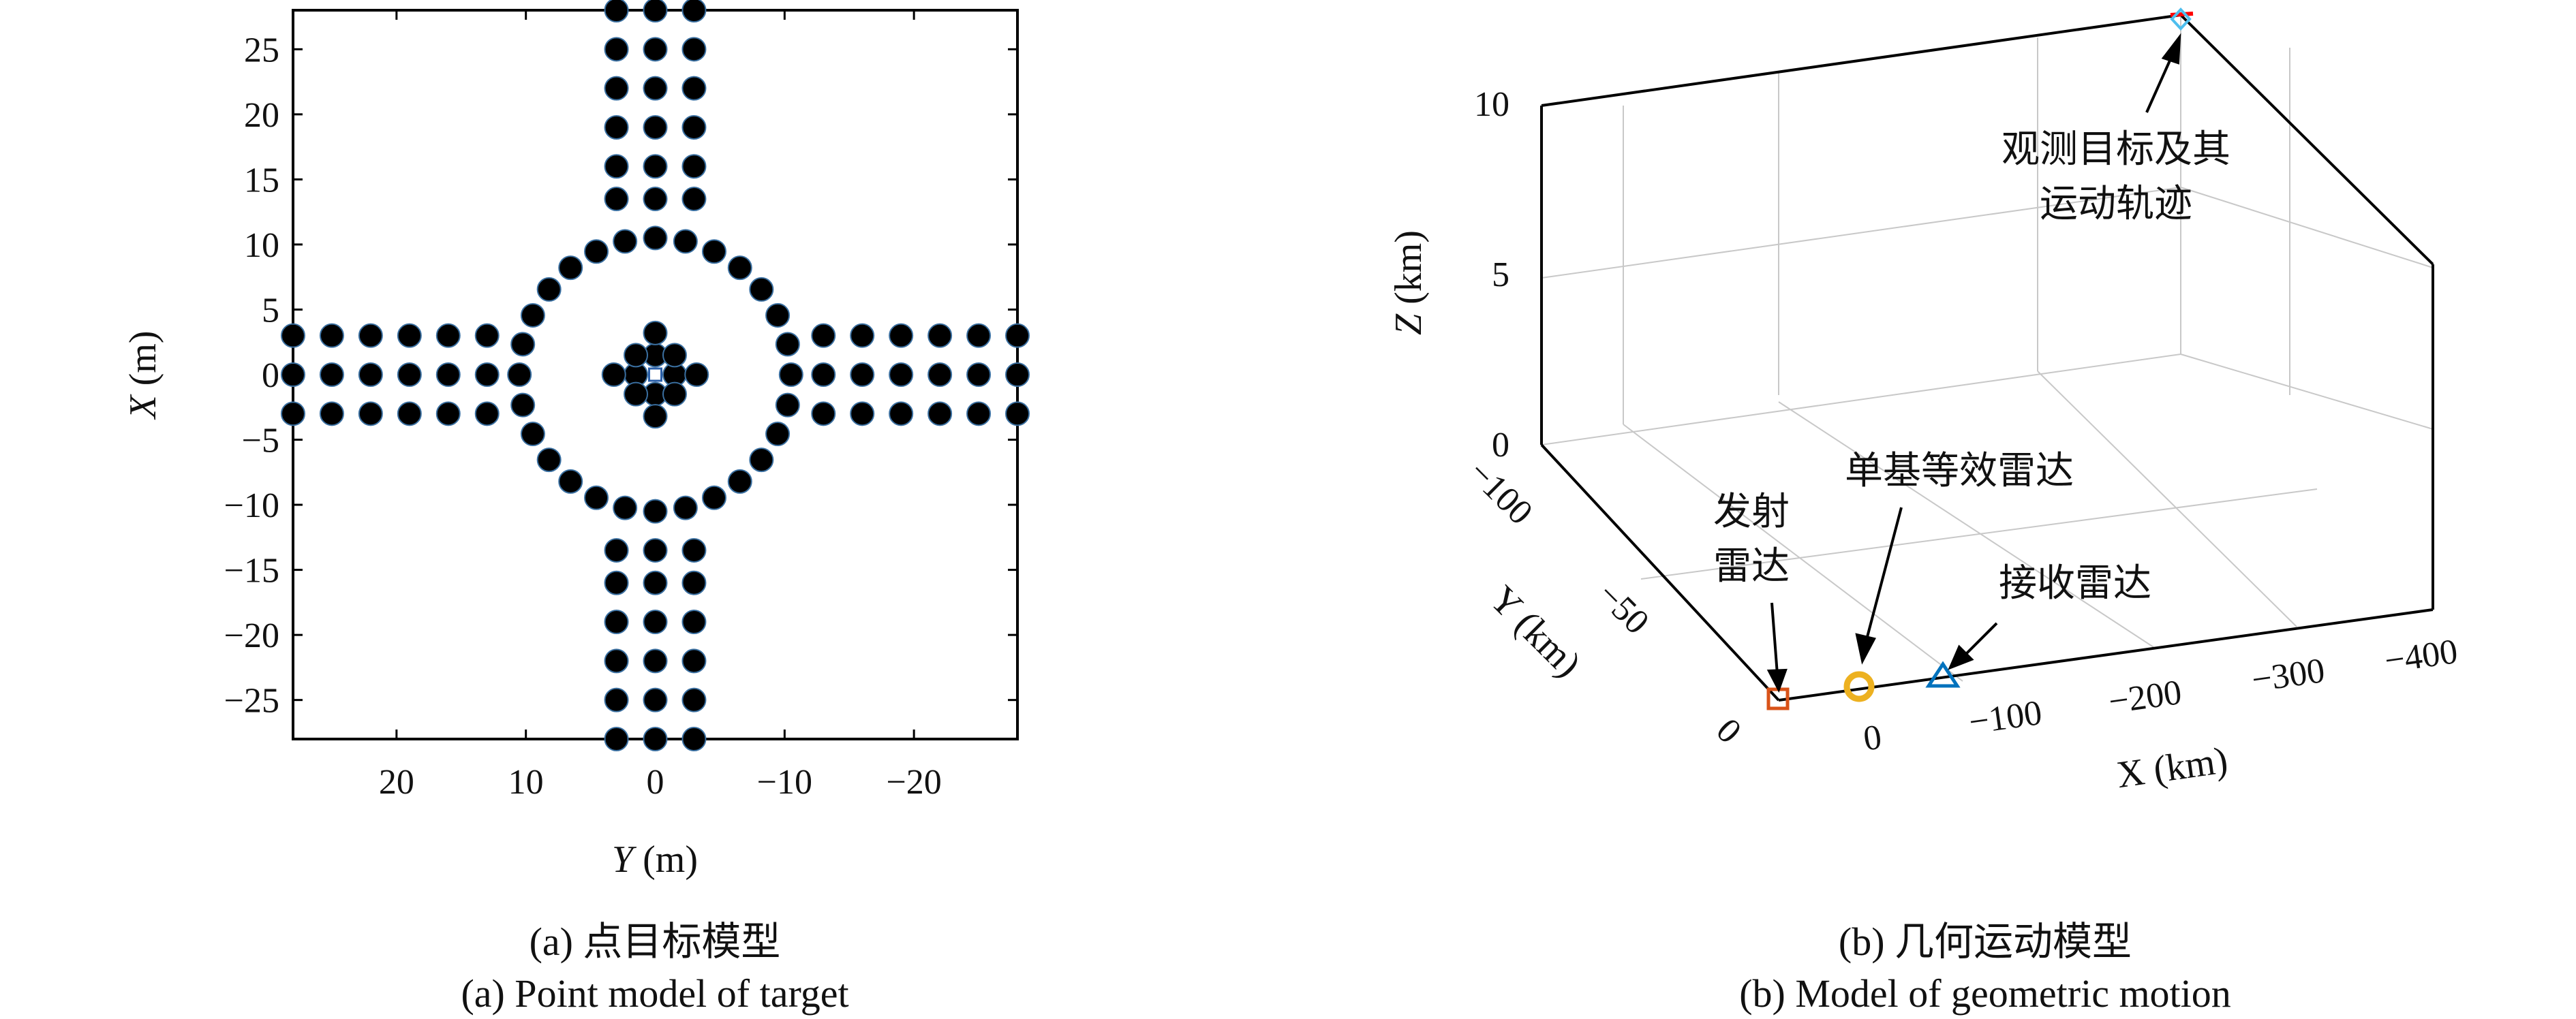 The image size is (2576, 1019). I want to click on plot-a-y-tick-label: 0, so click(270, 375).